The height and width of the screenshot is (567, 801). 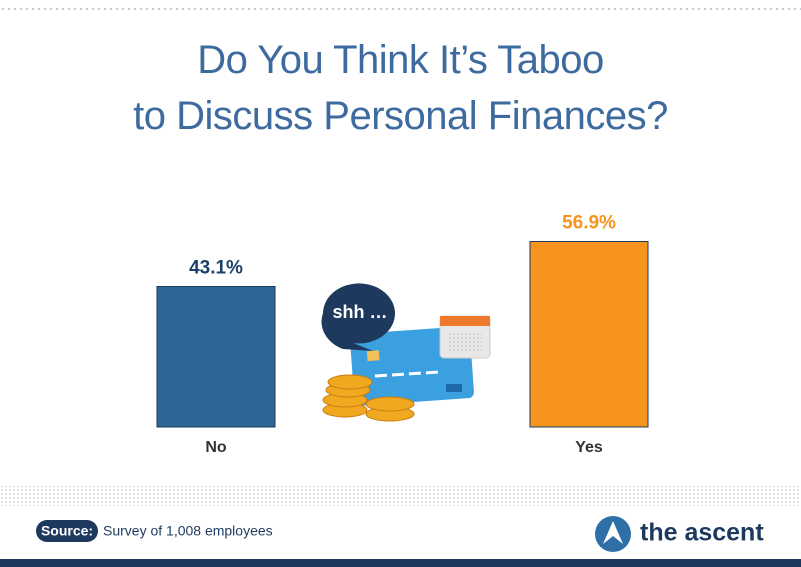 What do you see at coordinates (400, 496) in the screenshot?
I see `divider-dots` at bounding box center [400, 496].